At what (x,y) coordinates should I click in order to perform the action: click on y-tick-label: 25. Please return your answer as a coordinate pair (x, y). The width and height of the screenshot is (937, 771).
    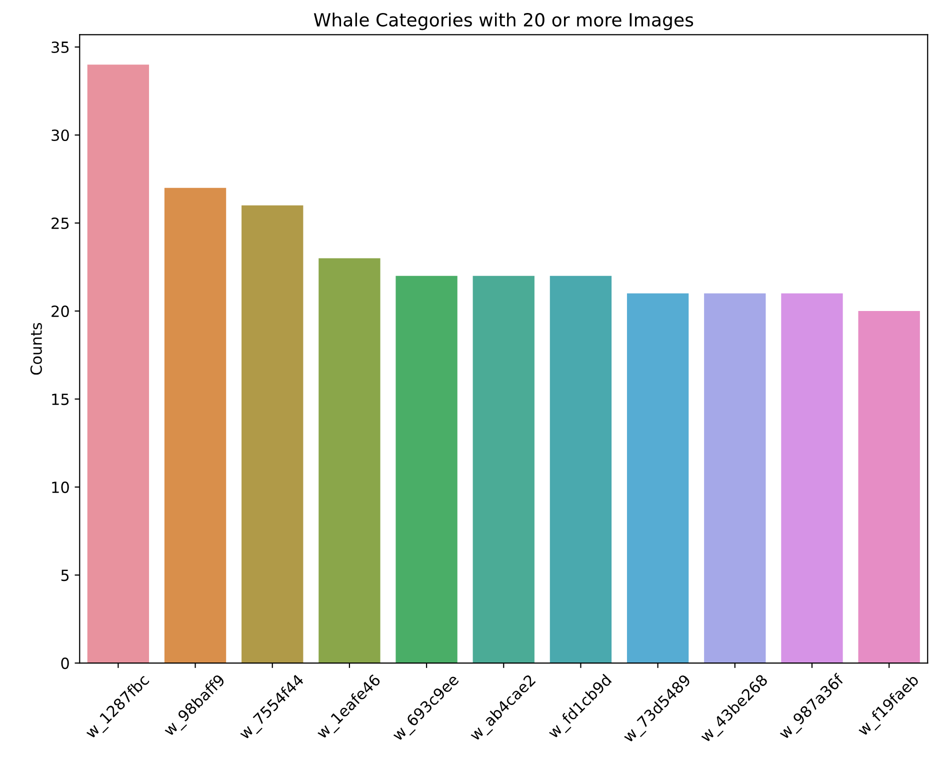
    Looking at the image, I should click on (60, 223).